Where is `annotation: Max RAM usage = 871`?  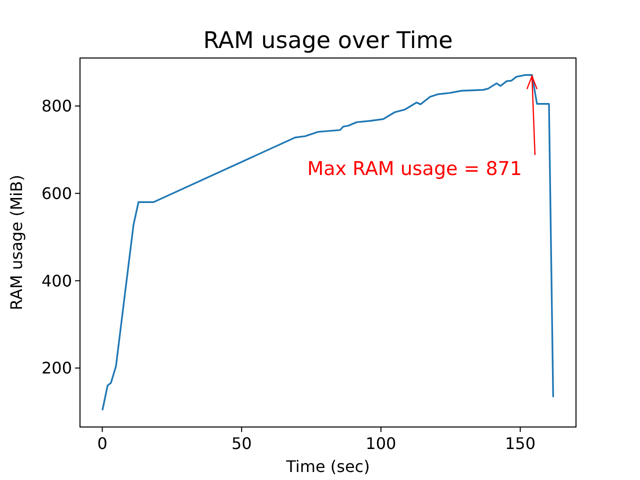
annotation: Max RAM usage = 871 is located at coordinates (414, 169).